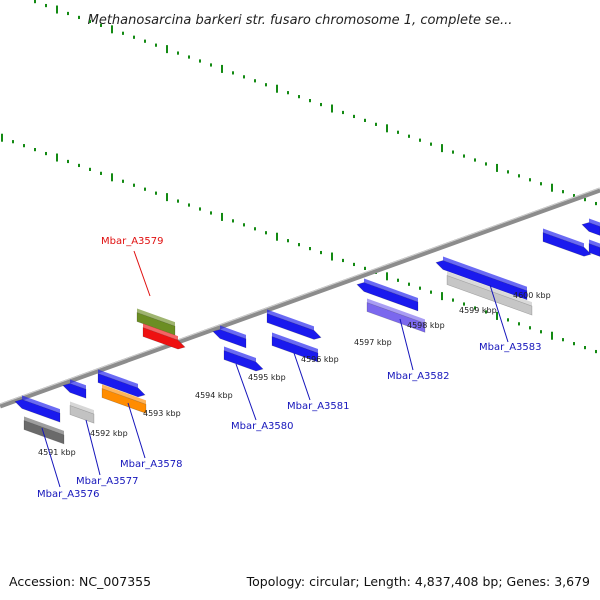  Describe the element at coordinates (162, 413) in the screenshot. I see `kbp-label: 4593 kbp` at that location.